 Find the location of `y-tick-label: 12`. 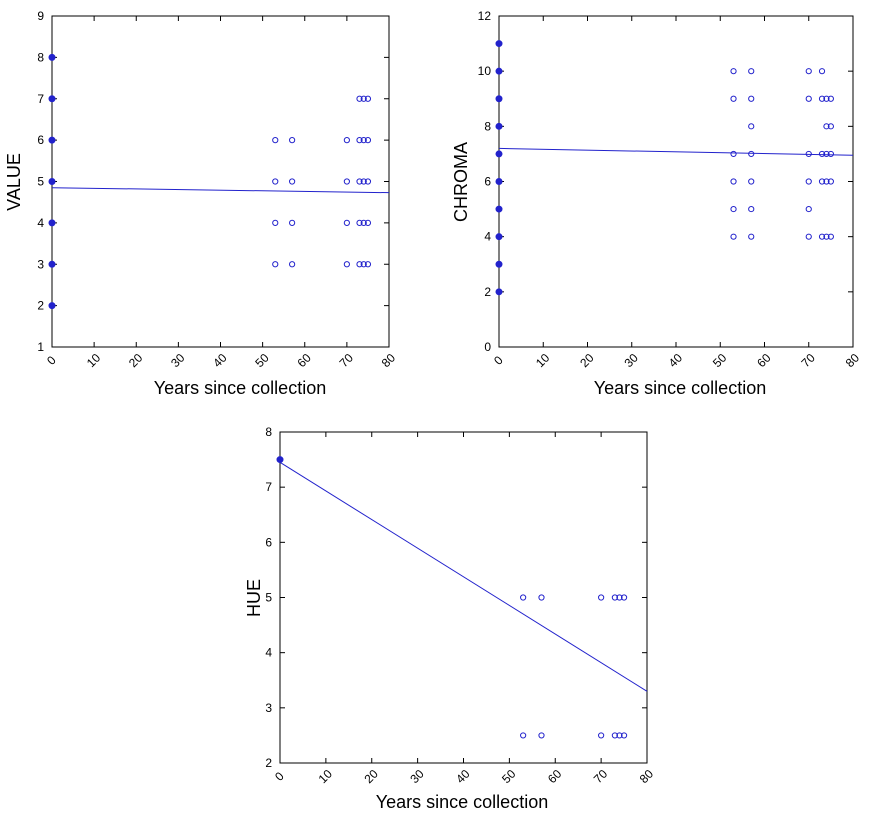

y-tick-label: 12 is located at coordinates (485, 16).